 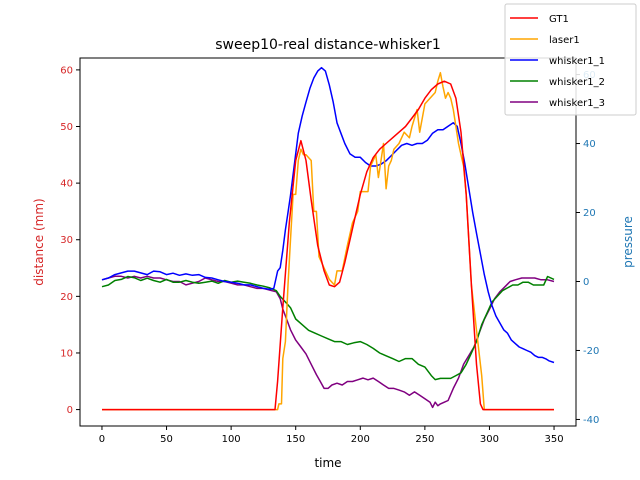 What do you see at coordinates (66, 184) in the screenshot?
I see `y-left-tick-label: 40` at bounding box center [66, 184].